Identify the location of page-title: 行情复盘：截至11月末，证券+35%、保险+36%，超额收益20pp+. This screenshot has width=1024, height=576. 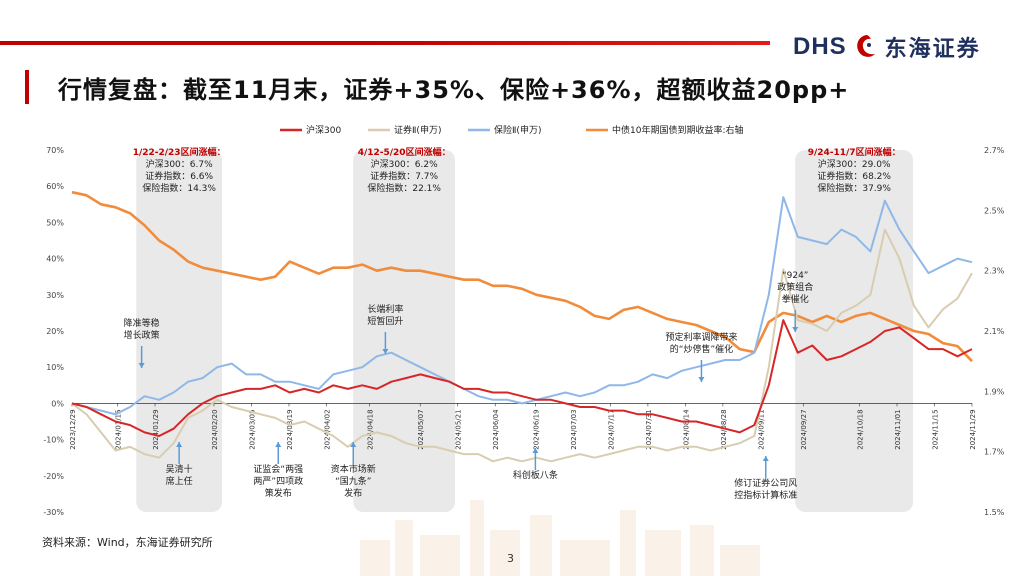
(454, 90).